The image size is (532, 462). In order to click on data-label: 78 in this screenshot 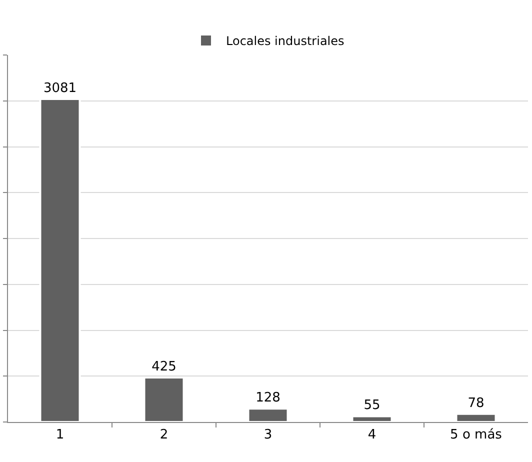, I will do `click(476, 403)`.